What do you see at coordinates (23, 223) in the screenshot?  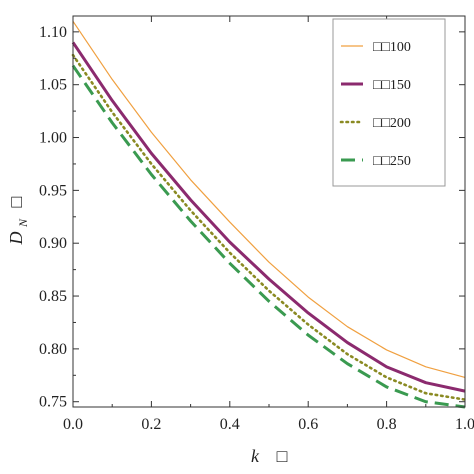 I see `y-axis-label-subscript: N` at bounding box center [23, 223].